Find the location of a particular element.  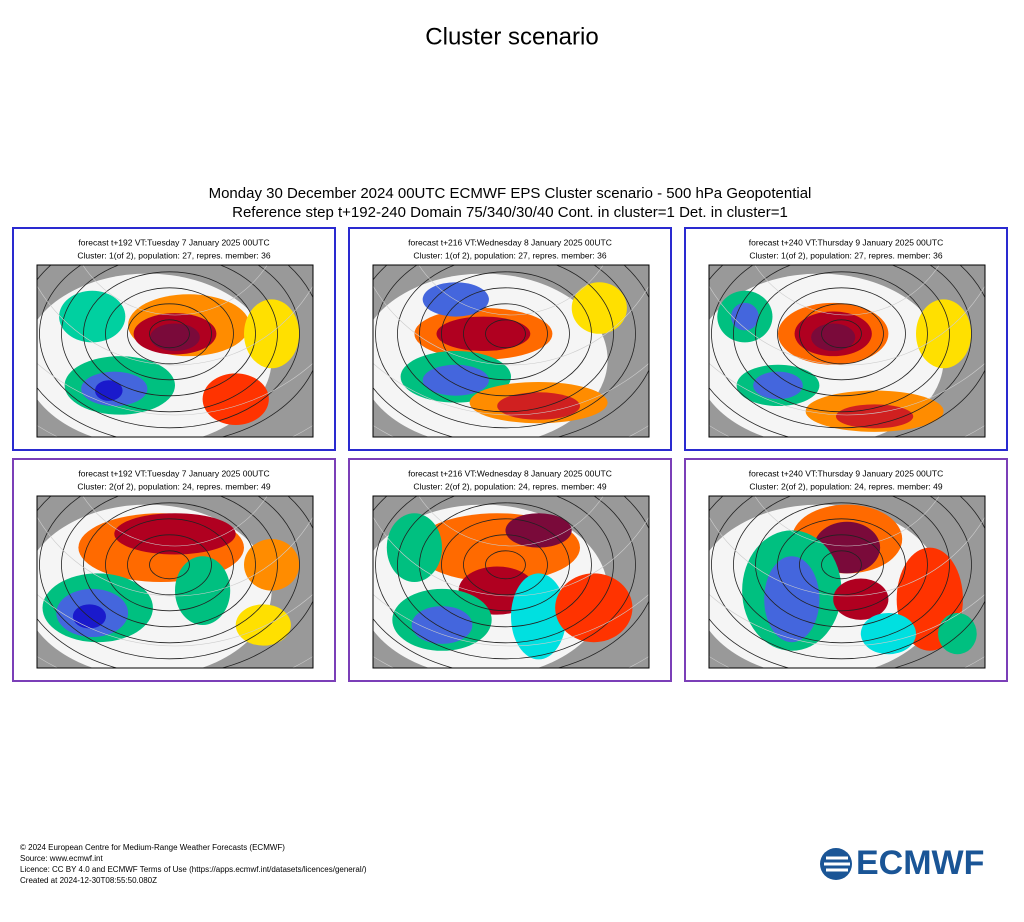

logo-stripes is located at coordinates (837, 864).